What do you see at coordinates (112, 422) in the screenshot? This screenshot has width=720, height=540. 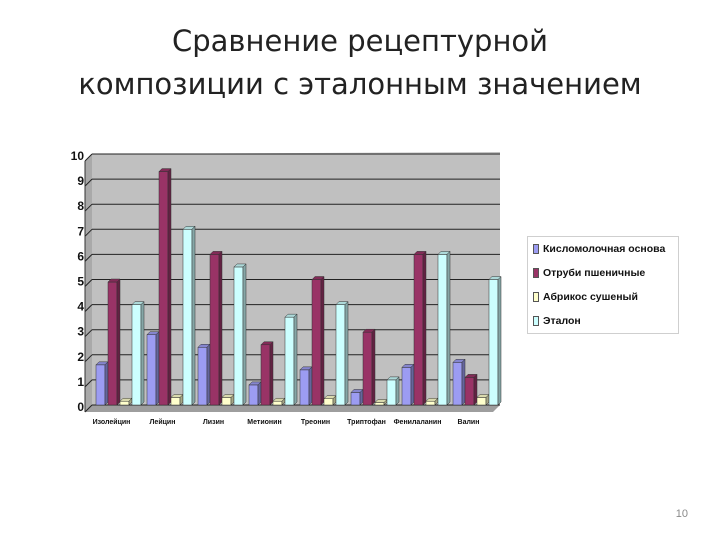 I see `x-tick-label: Изолейцин` at bounding box center [112, 422].